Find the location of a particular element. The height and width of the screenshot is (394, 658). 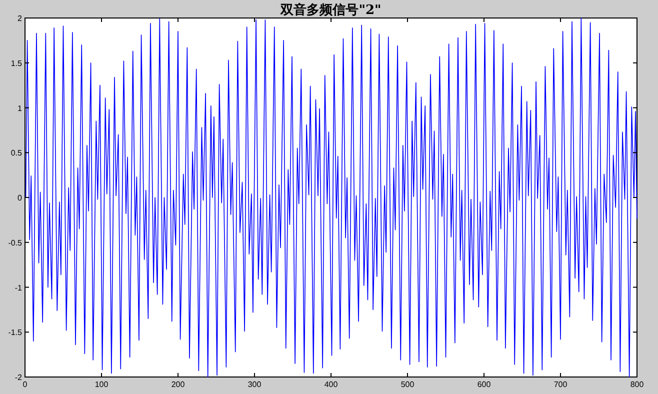

x-tick-label: 300 is located at coordinates (255, 384).